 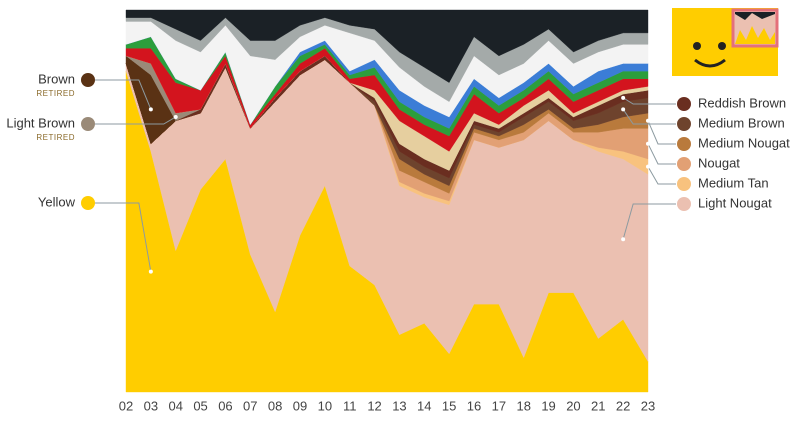 What do you see at coordinates (499, 405) in the screenshot?
I see `x-tick-label: 17` at bounding box center [499, 405].